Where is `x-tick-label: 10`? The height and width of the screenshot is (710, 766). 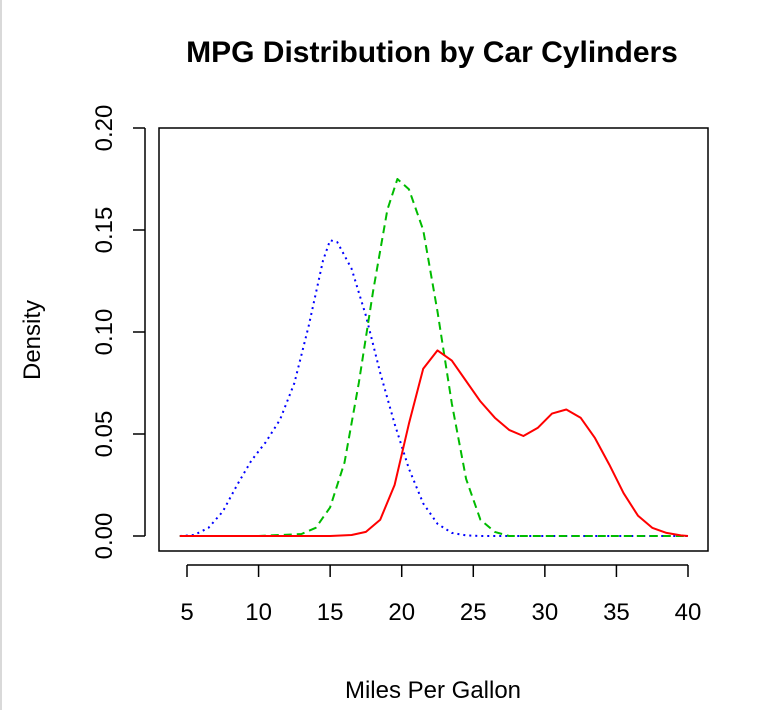
x-tick-label: 10 is located at coordinates (258, 612).